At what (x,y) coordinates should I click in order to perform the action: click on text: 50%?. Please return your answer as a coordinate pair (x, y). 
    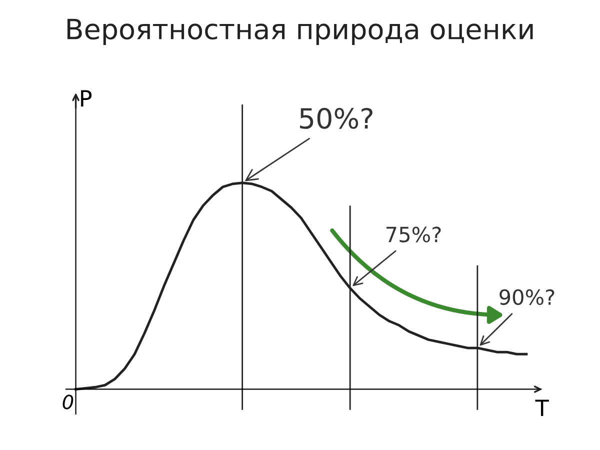
    Looking at the image, I should click on (336, 118).